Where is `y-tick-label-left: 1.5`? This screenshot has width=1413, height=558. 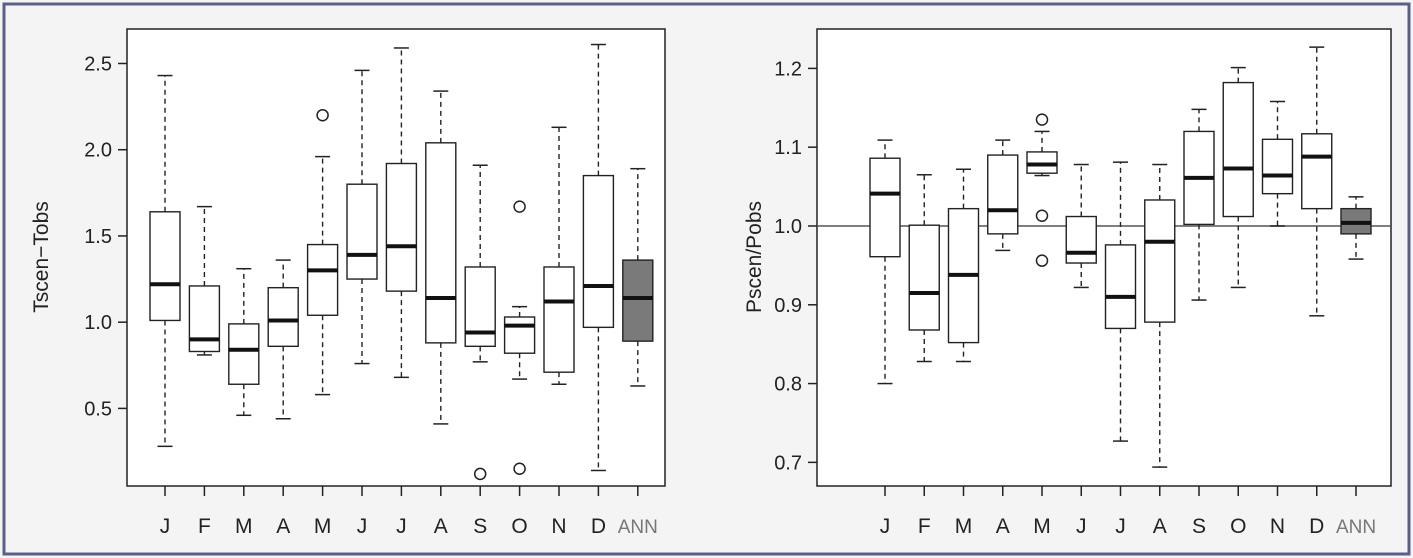
y-tick-label-left: 1.5 is located at coordinates (98, 237).